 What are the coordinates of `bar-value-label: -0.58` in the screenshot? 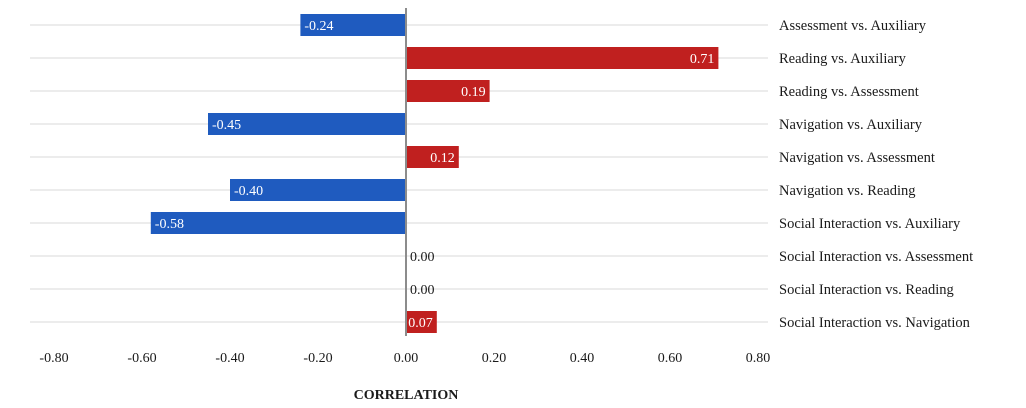 It's located at (169, 224).